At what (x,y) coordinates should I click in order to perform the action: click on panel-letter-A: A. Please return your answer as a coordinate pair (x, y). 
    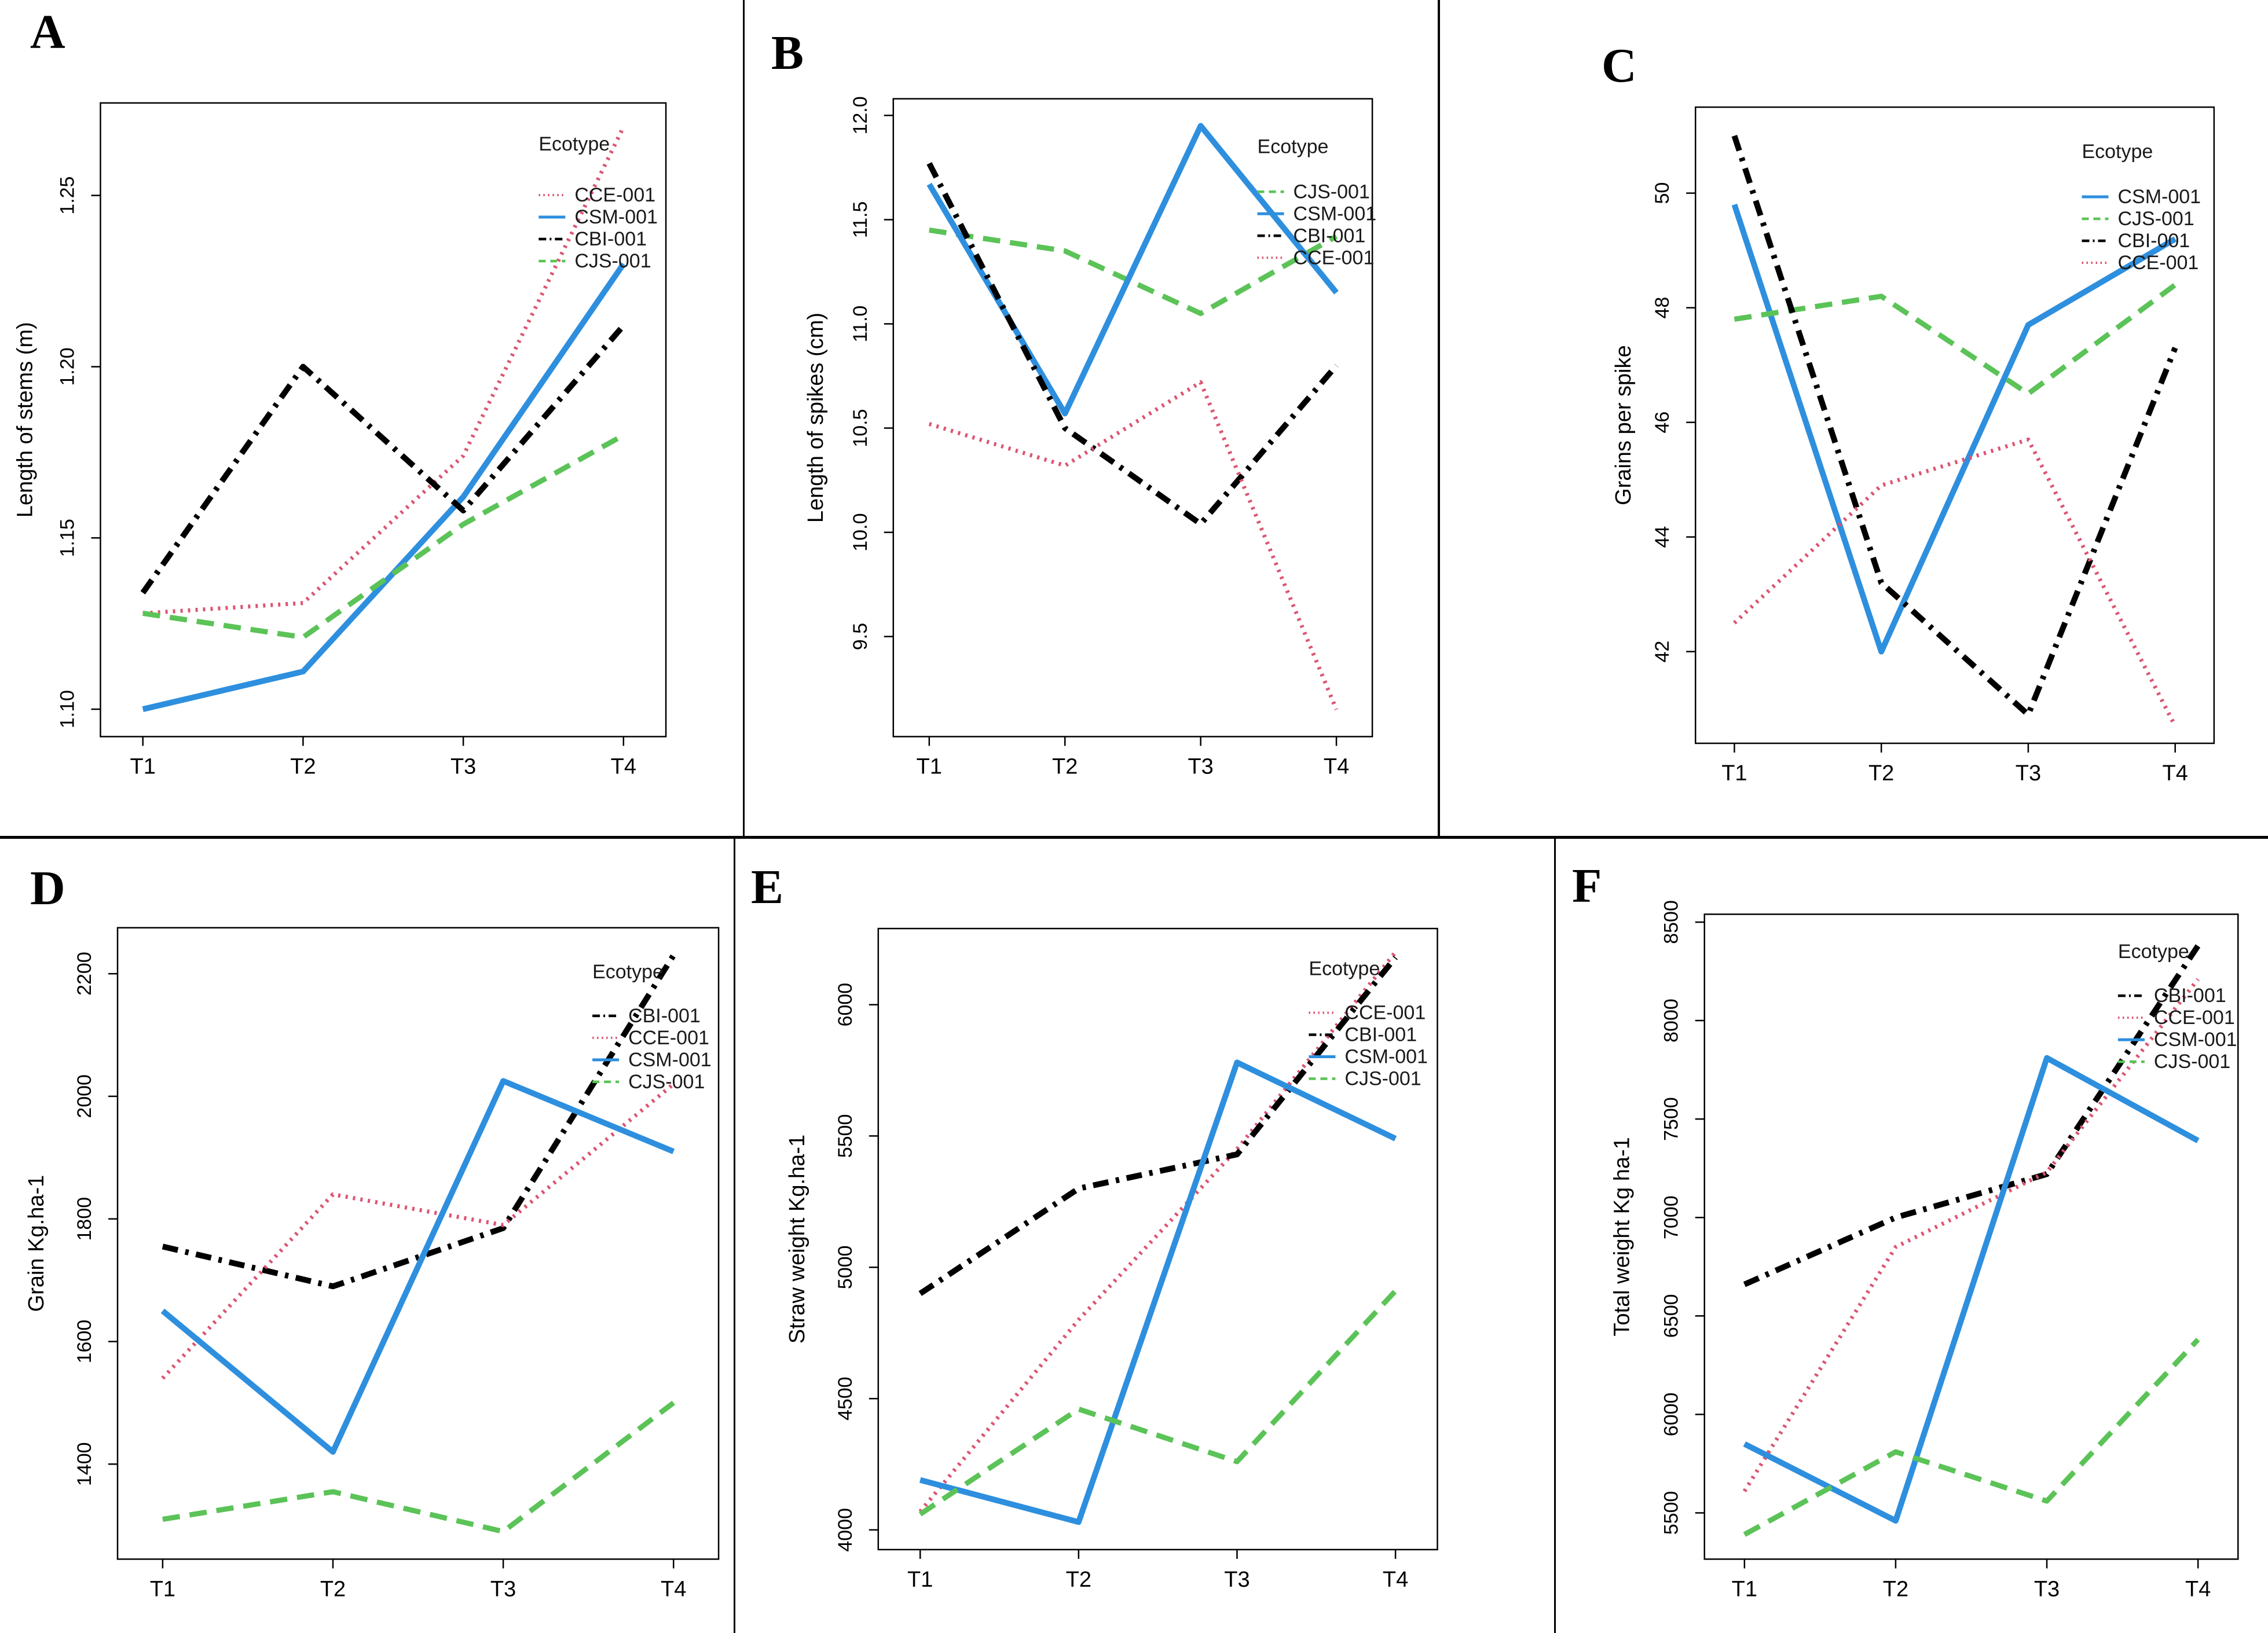
    Looking at the image, I should click on (47, 32).